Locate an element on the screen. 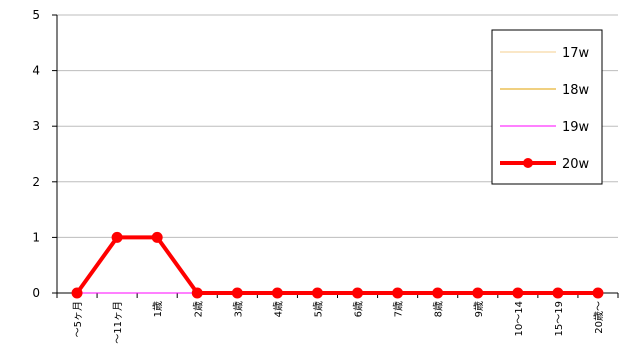  series-line-20w is located at coordinates (336, 265).